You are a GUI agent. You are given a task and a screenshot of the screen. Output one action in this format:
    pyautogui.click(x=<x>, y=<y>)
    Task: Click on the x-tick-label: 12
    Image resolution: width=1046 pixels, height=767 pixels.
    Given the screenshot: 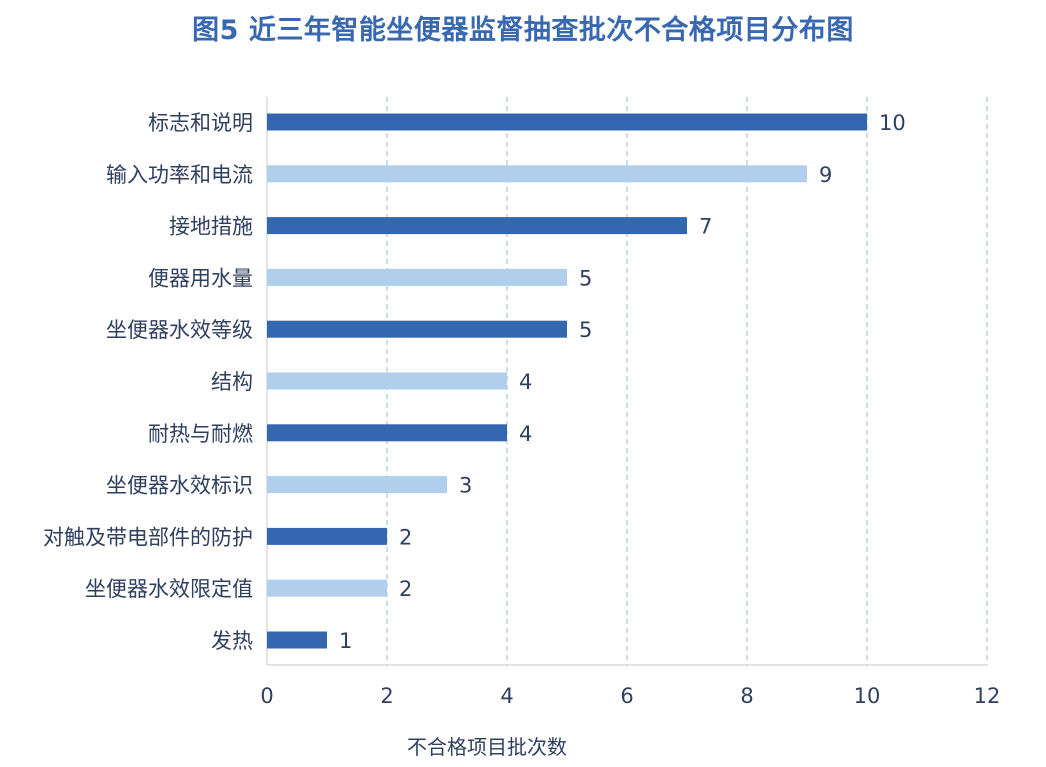 What is the action you would take?
    pyautogui.click(x=987, y=696)
    